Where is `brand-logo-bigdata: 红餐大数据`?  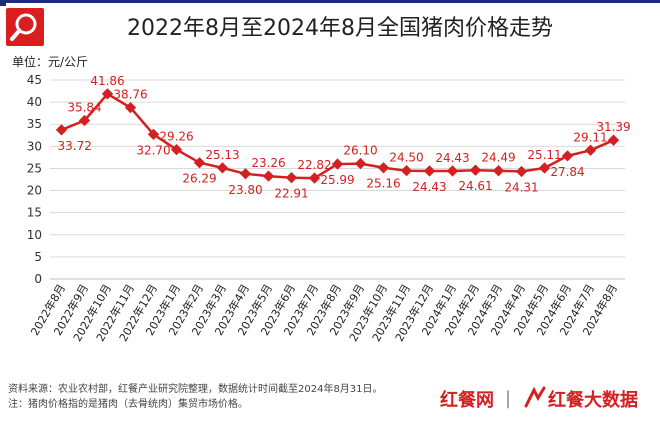 brand-logo-bigdata: 红餐大数据 is located at coordinates (589, 401).